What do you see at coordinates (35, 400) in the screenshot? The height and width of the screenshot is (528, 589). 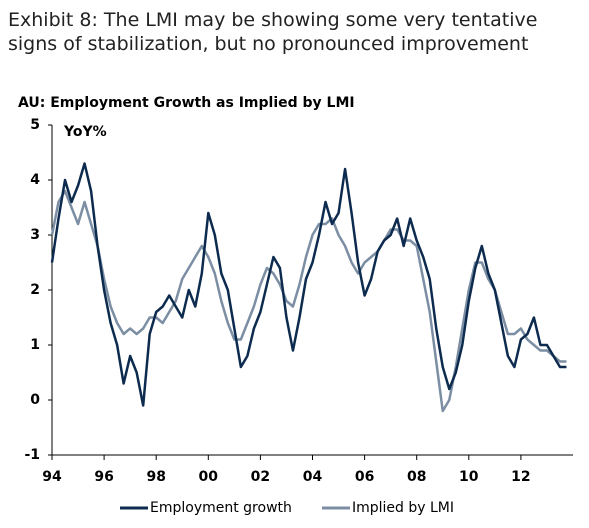 I see `y-tick-label: 0` at bounding box center [35, 400].